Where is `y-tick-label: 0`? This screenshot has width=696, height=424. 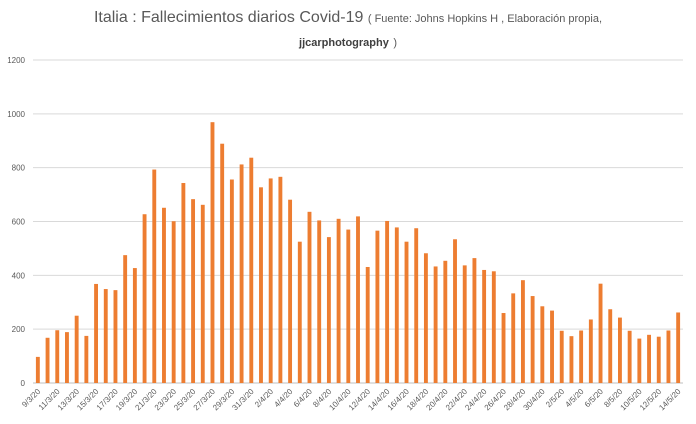
y-tick-label: 0 is located at coordinates (23, 383).